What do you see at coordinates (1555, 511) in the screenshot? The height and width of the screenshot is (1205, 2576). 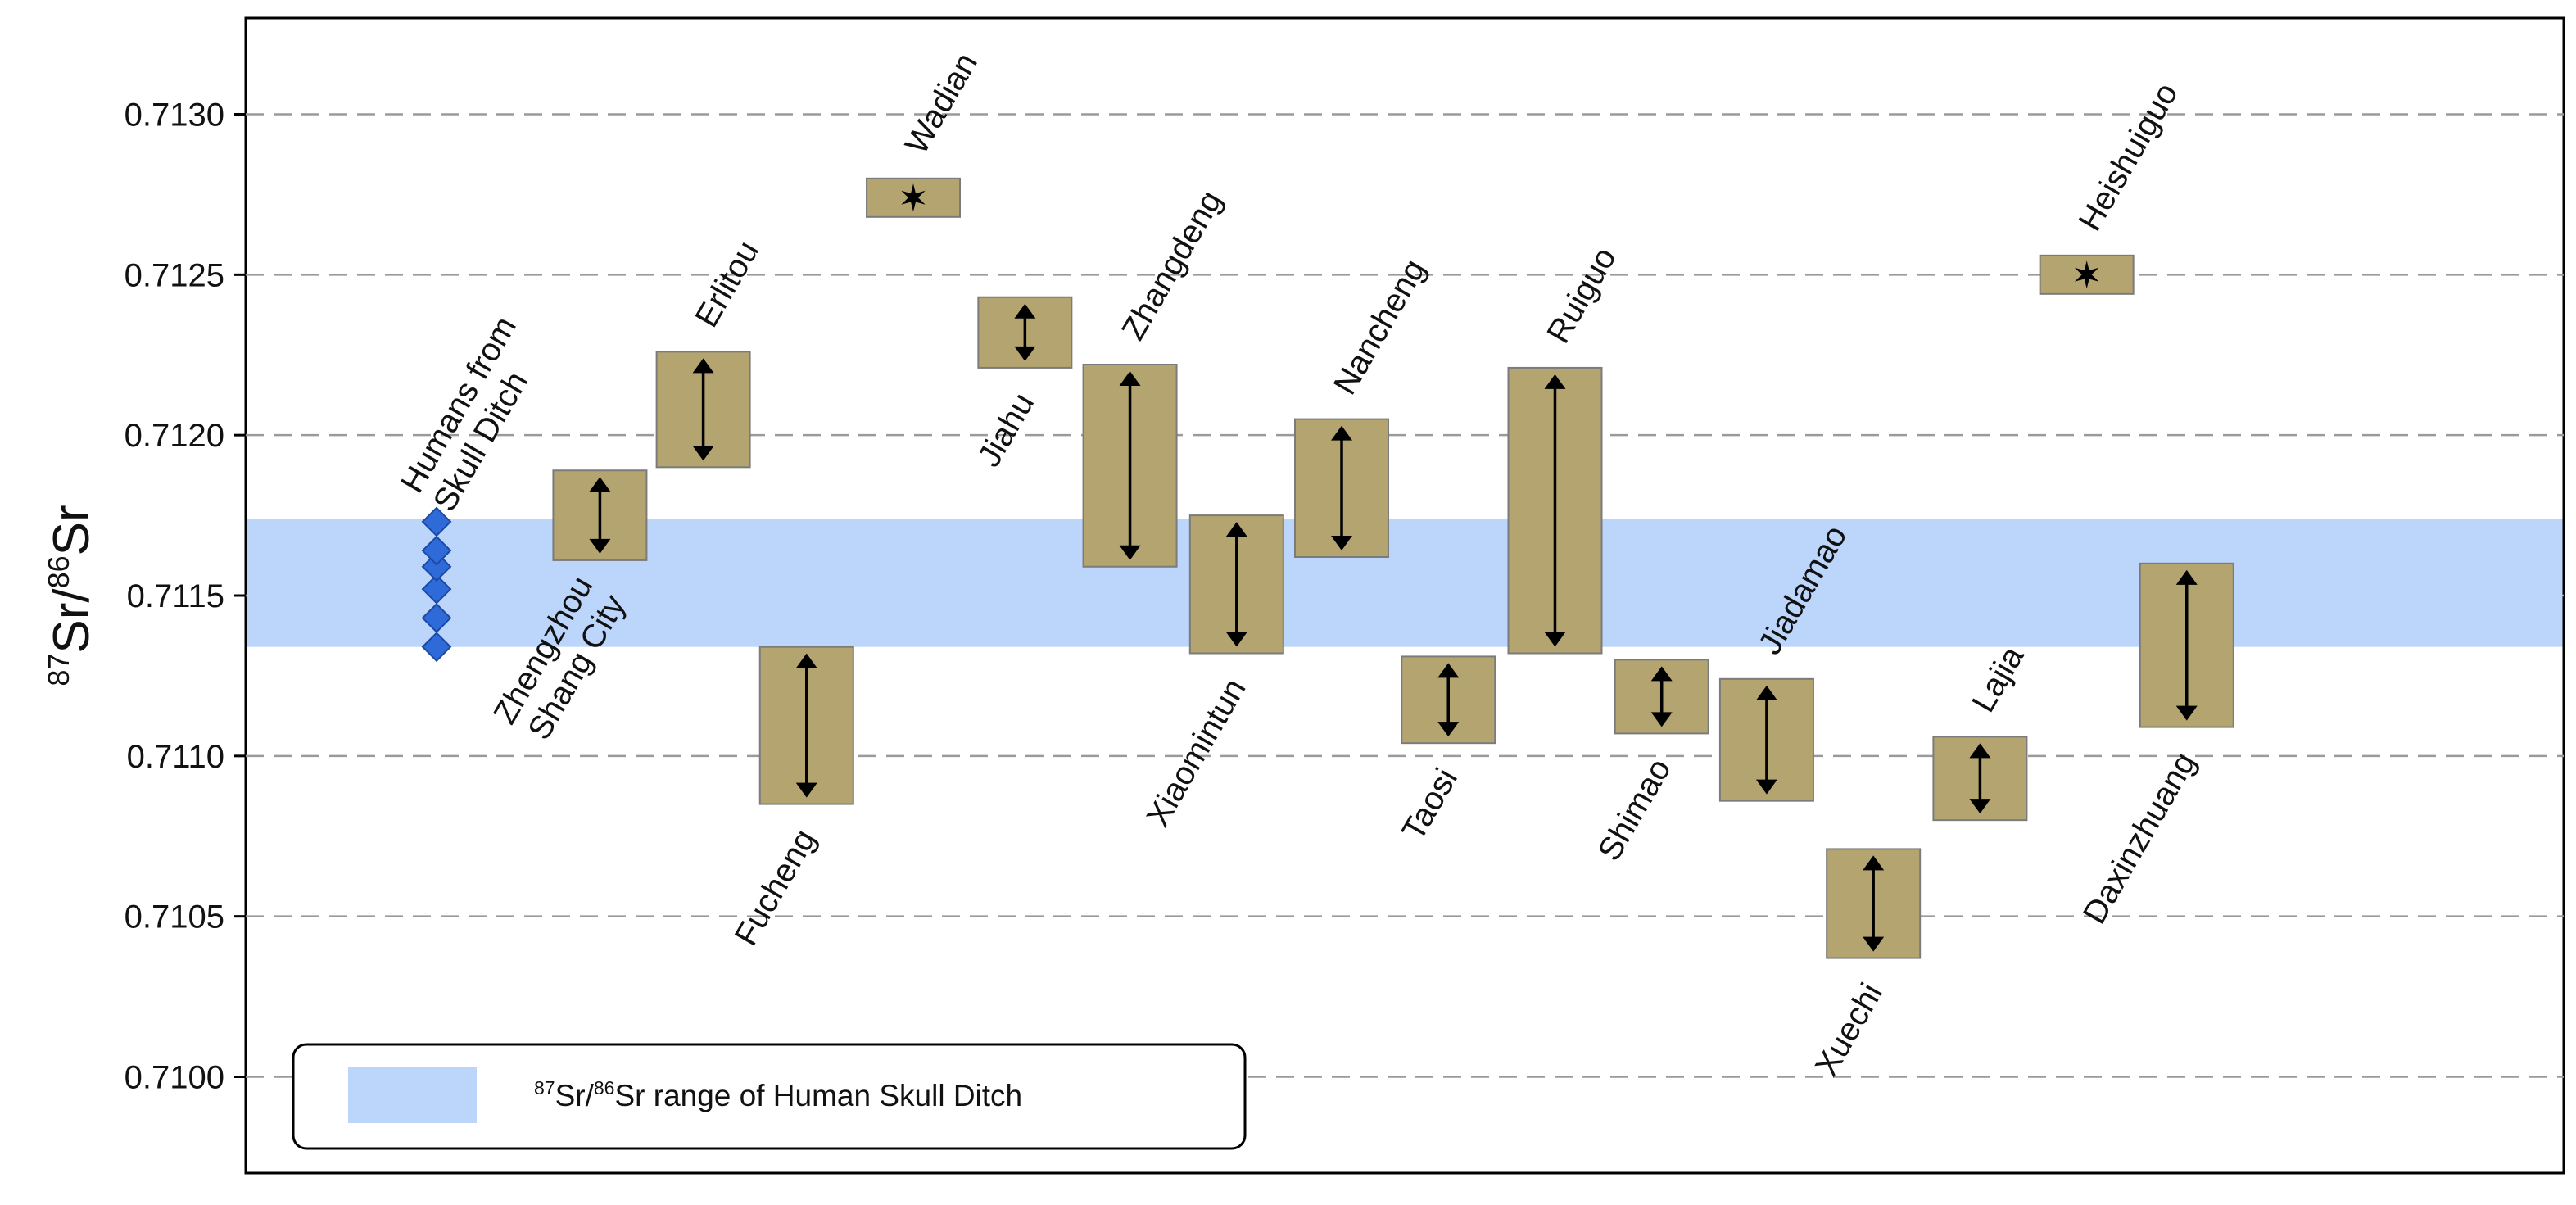 I see `site-bar-ruiguo` at bounding box center [1555, 511].